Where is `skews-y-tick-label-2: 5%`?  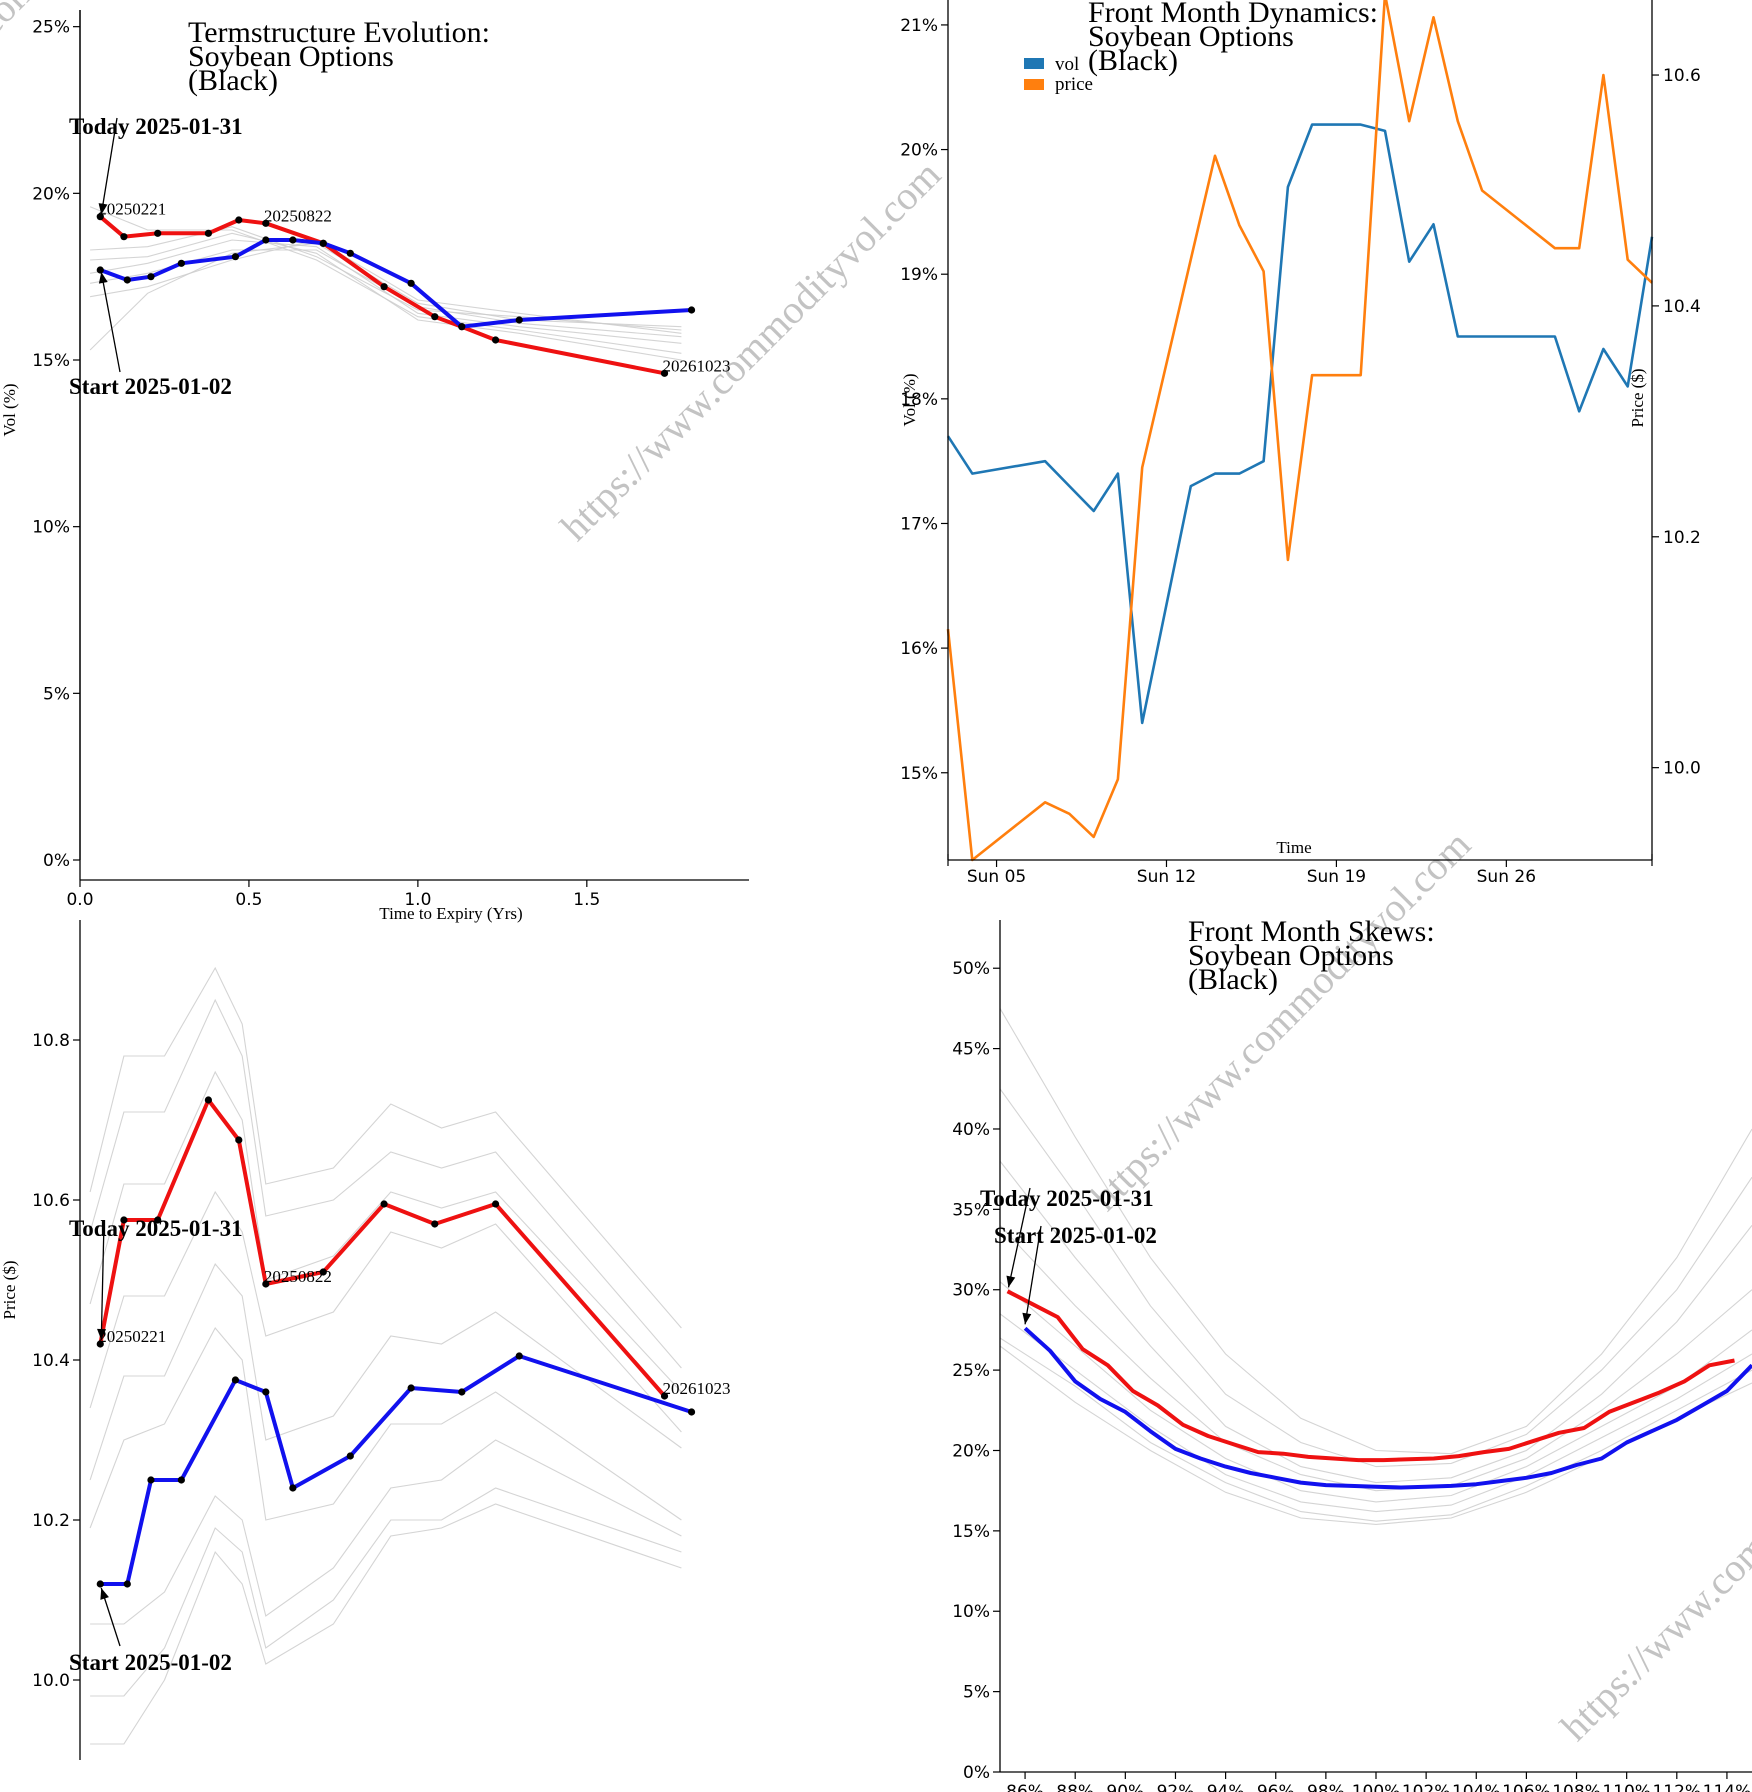 skews-y-tick-label-2: 5% is located at coordinates (976, 1693).